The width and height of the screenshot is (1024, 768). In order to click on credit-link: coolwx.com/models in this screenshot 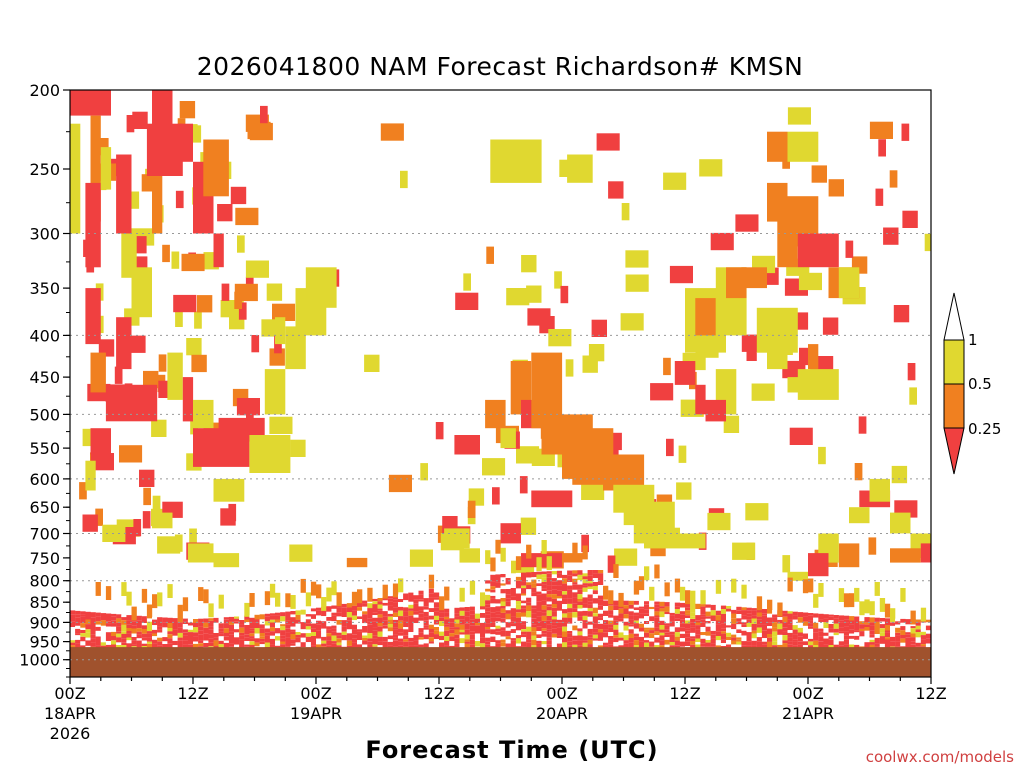, I will do `click(940, 757)`.